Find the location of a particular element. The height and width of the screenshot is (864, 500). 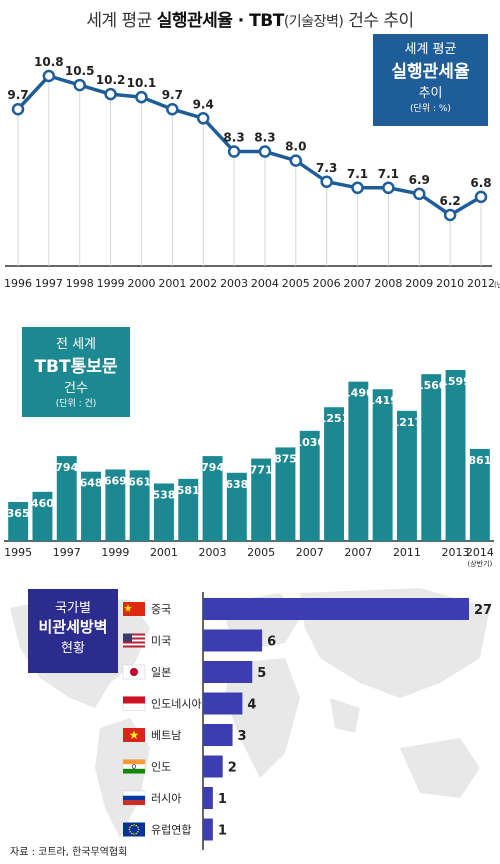

country-label: 중국 is located at coordinates (161, 609).